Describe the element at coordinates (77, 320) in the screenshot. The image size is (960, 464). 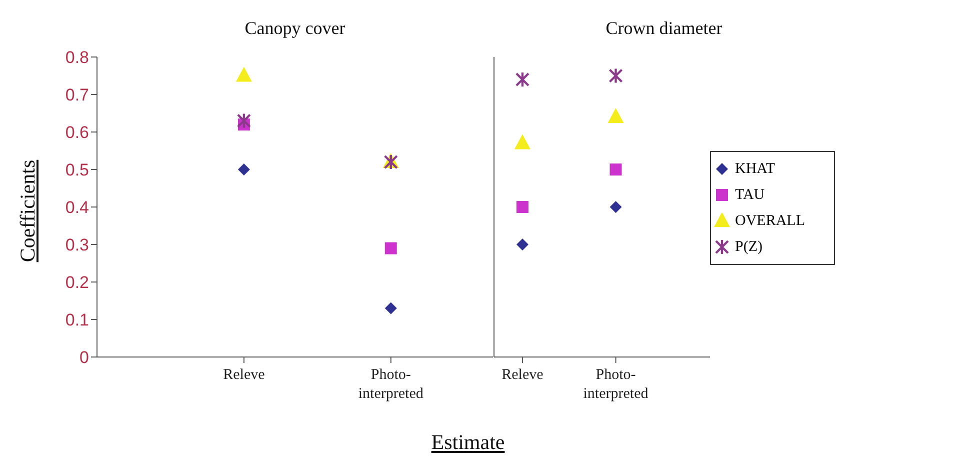
I see `y-tick-label: 0.1` at that location.